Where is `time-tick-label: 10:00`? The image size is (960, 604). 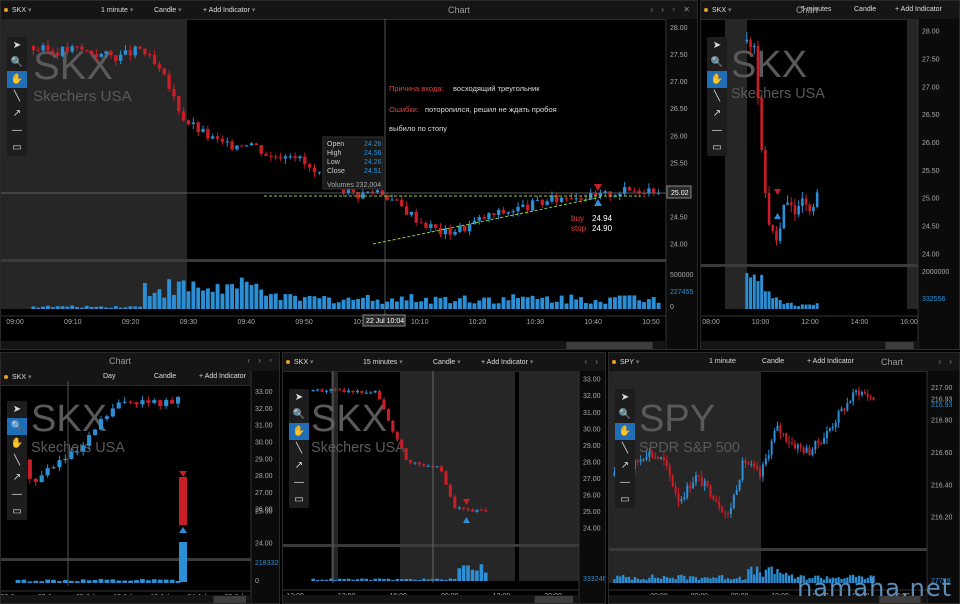 time-tick-label: 10:00 is located at coordinates (761, 322).